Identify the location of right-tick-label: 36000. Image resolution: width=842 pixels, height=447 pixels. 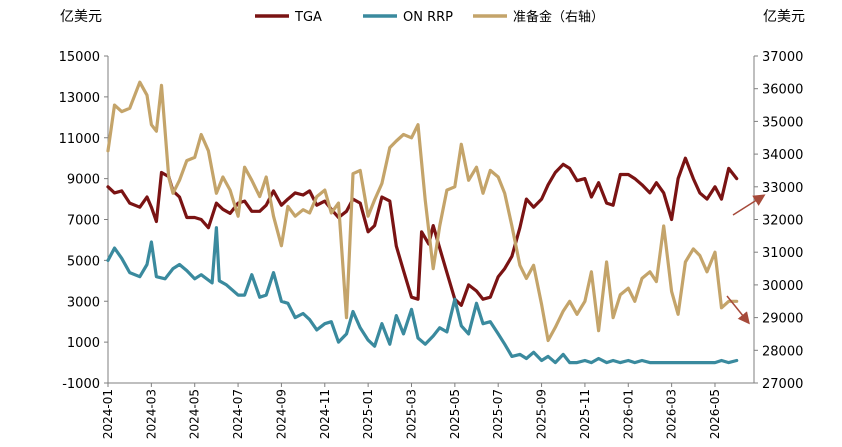
(782, 90).